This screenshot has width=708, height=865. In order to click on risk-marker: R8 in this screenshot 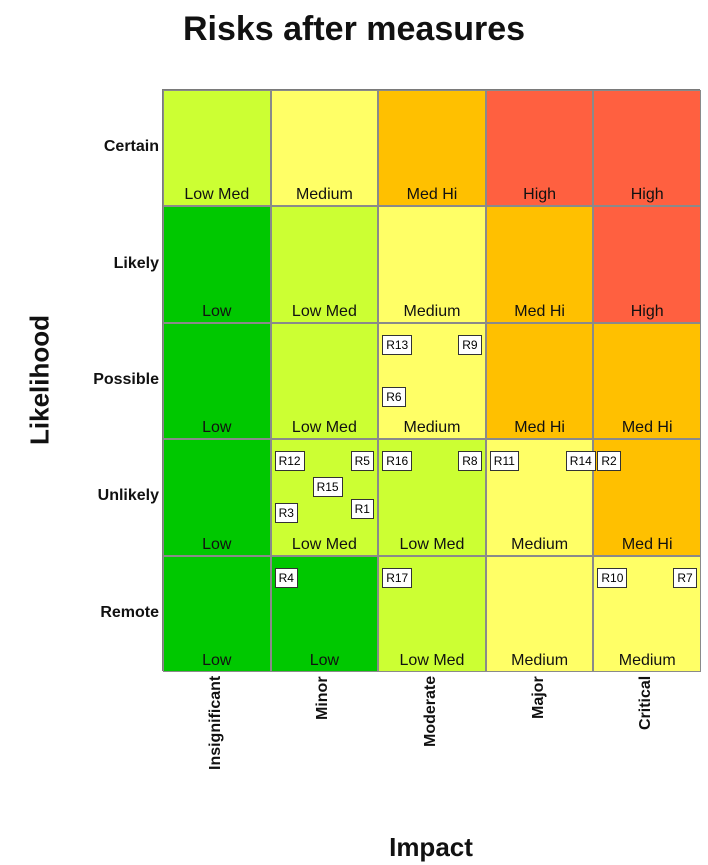, I will do `click(470, 461)`.